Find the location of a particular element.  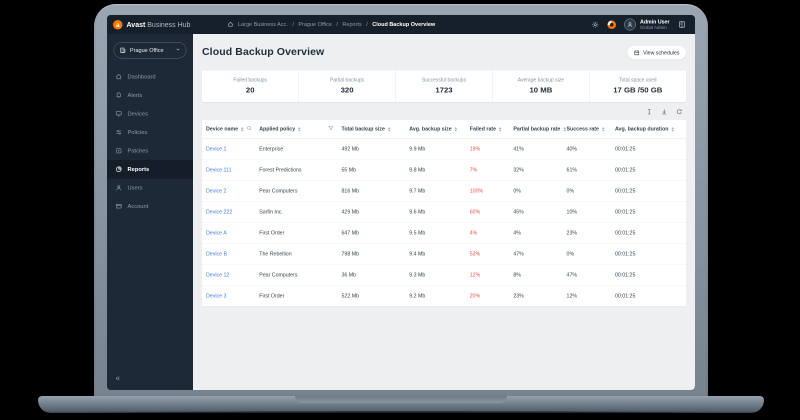

cell-total-backup-size: 429 Mb is located at coordinates (350, 211).